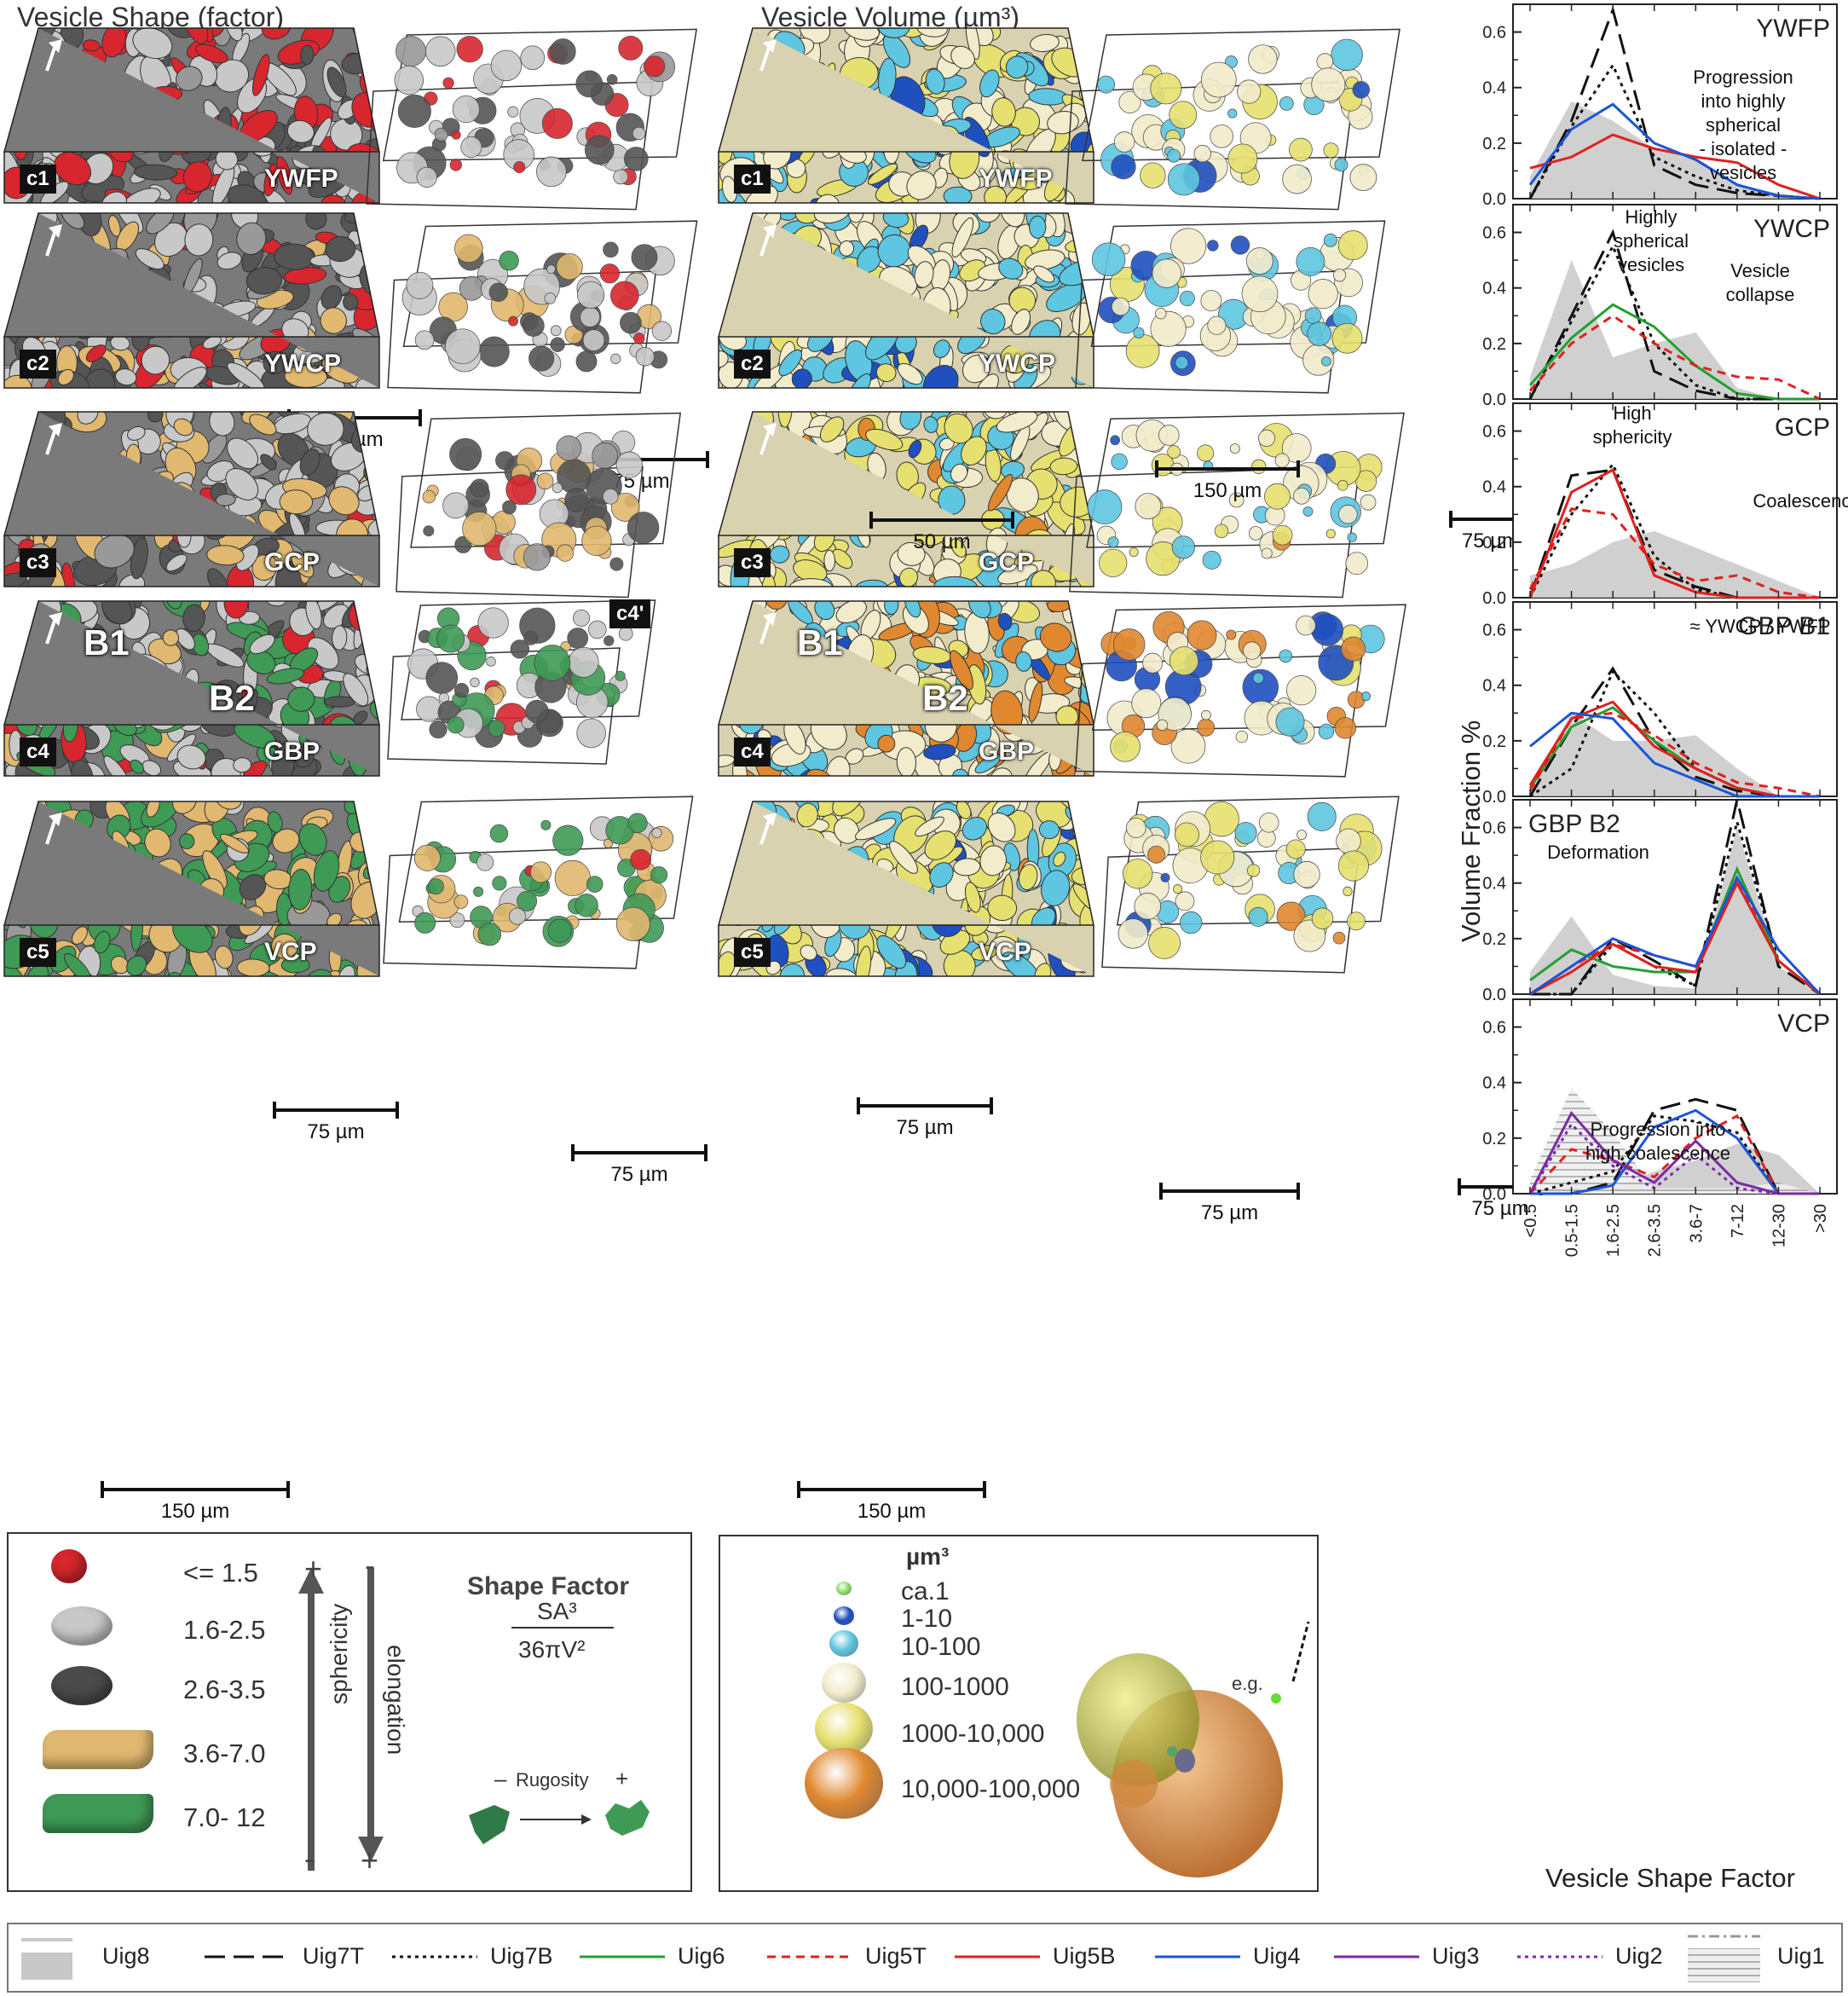  What do you see at coordinates (1743, 78) in the screenshot?
I see `chart-annotation: Progression` at bounding box center [1743, 78].